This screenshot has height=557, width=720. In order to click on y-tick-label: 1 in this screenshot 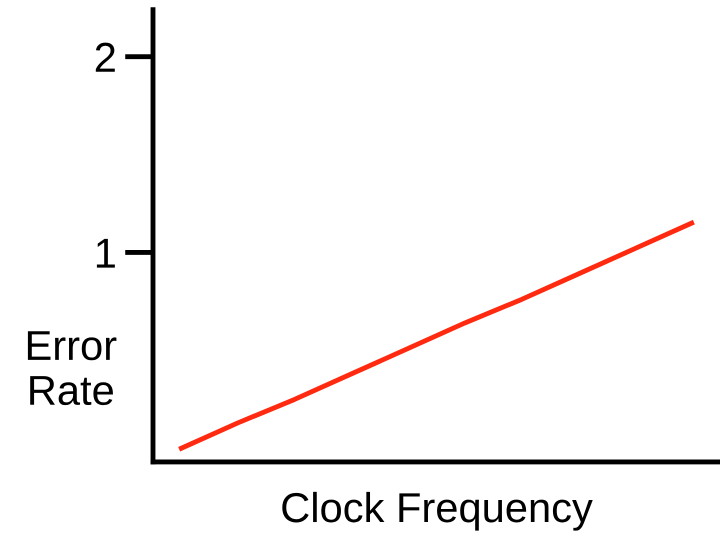, I will do `click(105, 253)`.